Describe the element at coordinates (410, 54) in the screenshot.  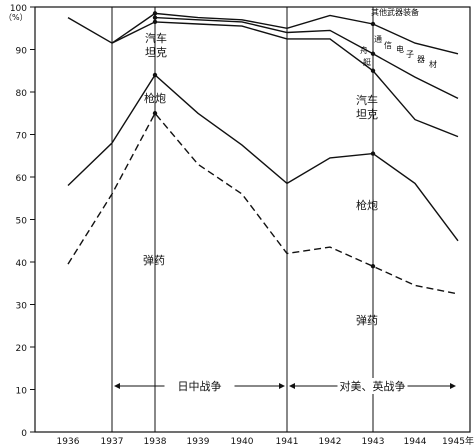
I see `annotation-comm-4: 子` at that location.